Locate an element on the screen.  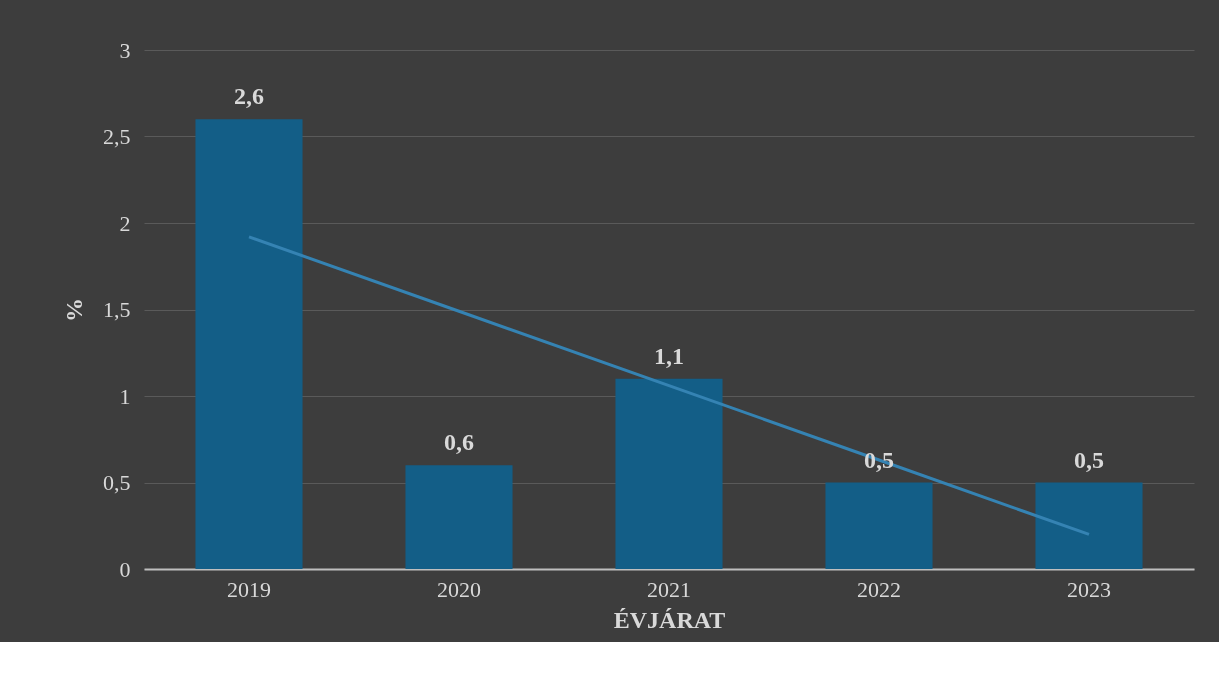
x-tick-label: 2020 is located at coordinates (459, 589).